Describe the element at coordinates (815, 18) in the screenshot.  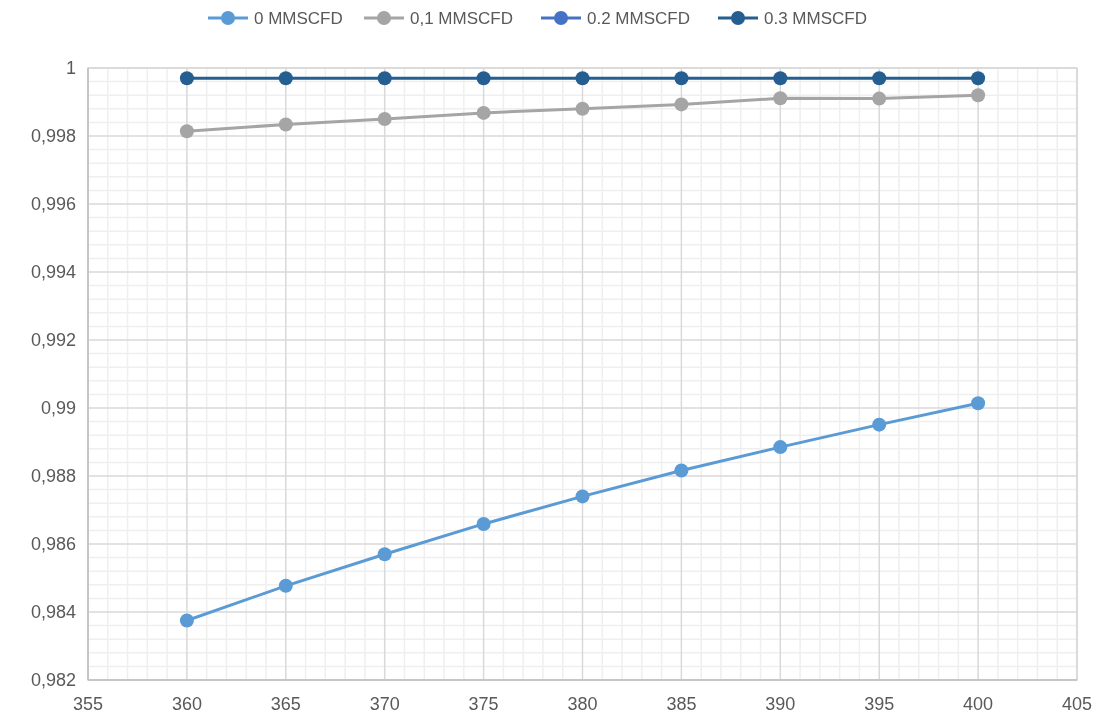
I see `legend-label: 0.3 MMSCFD` at that location.